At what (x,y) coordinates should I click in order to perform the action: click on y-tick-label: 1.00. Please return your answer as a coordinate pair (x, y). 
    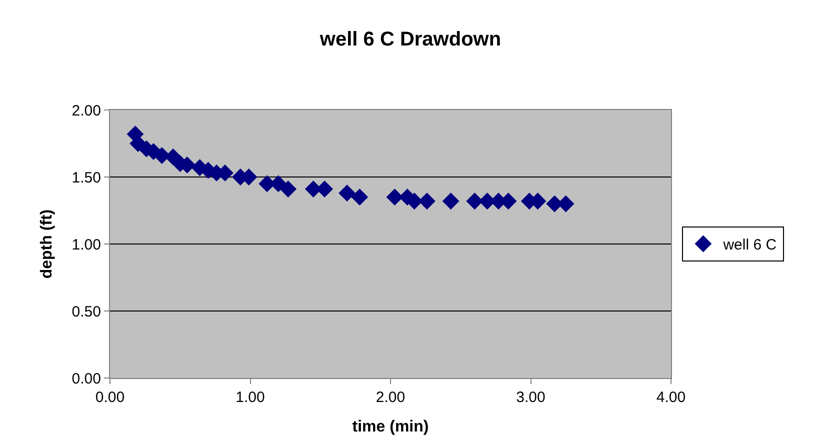
    Looking at the image, I should click on (86, 245).